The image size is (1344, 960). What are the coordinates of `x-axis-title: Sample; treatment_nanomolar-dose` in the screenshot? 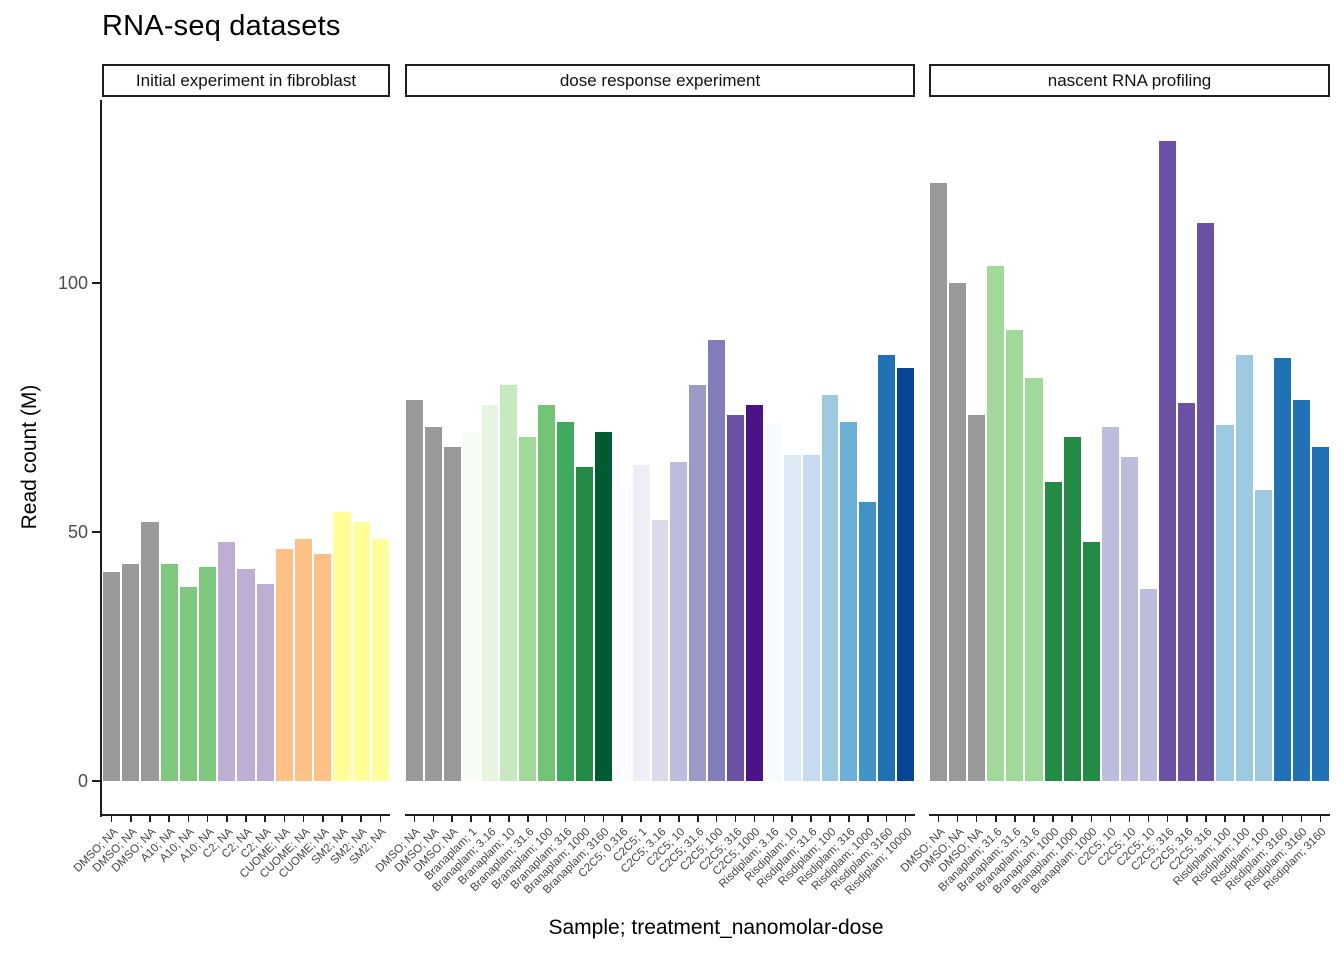 It's located at (716, 927).